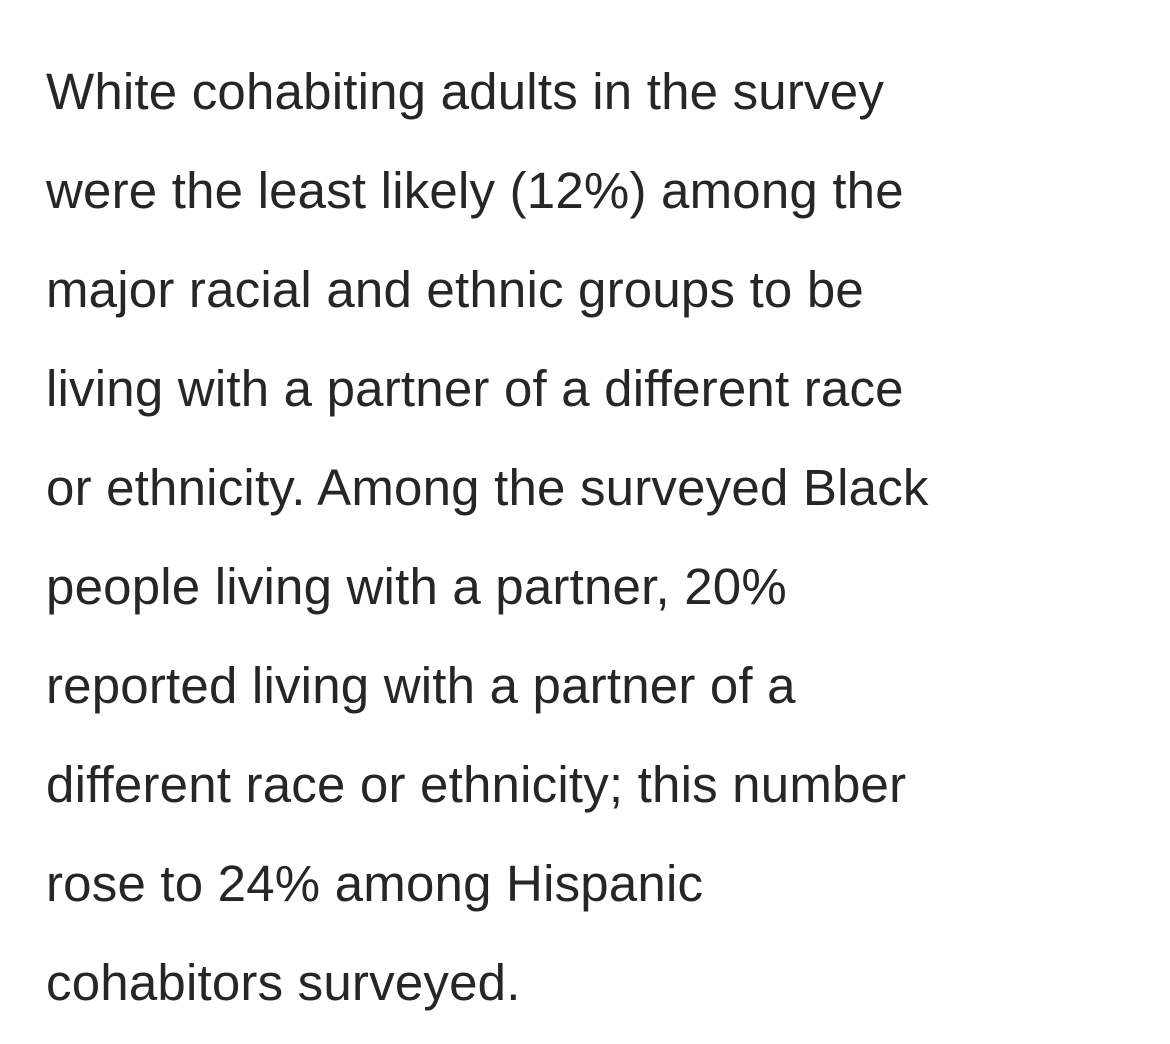 The height and width of the screenshot is (1044, 1170). I want to click on paragraph-line: different race or ethnicity; this number, so click(476, 784).